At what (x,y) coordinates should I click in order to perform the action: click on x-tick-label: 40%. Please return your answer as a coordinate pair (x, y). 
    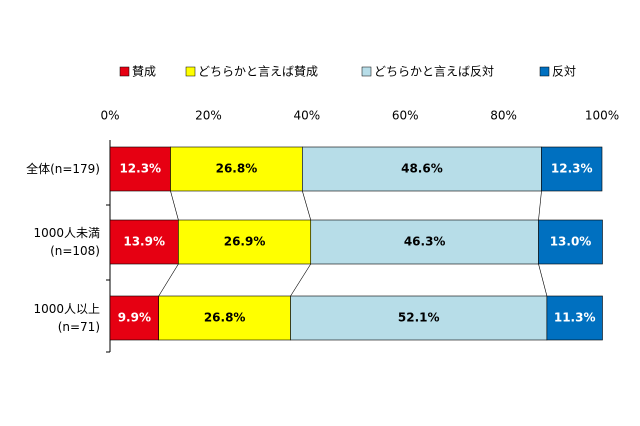
    Looking at the image, I should click on (306, 116).